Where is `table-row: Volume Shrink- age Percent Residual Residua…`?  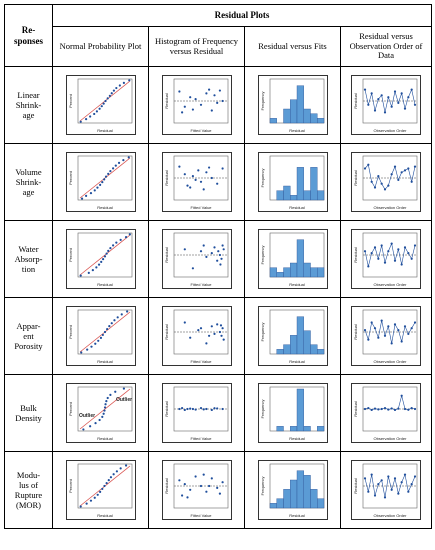
table-row: Volume Shrink- age Percent Residual Residua… is located at coordinates (218, 182).